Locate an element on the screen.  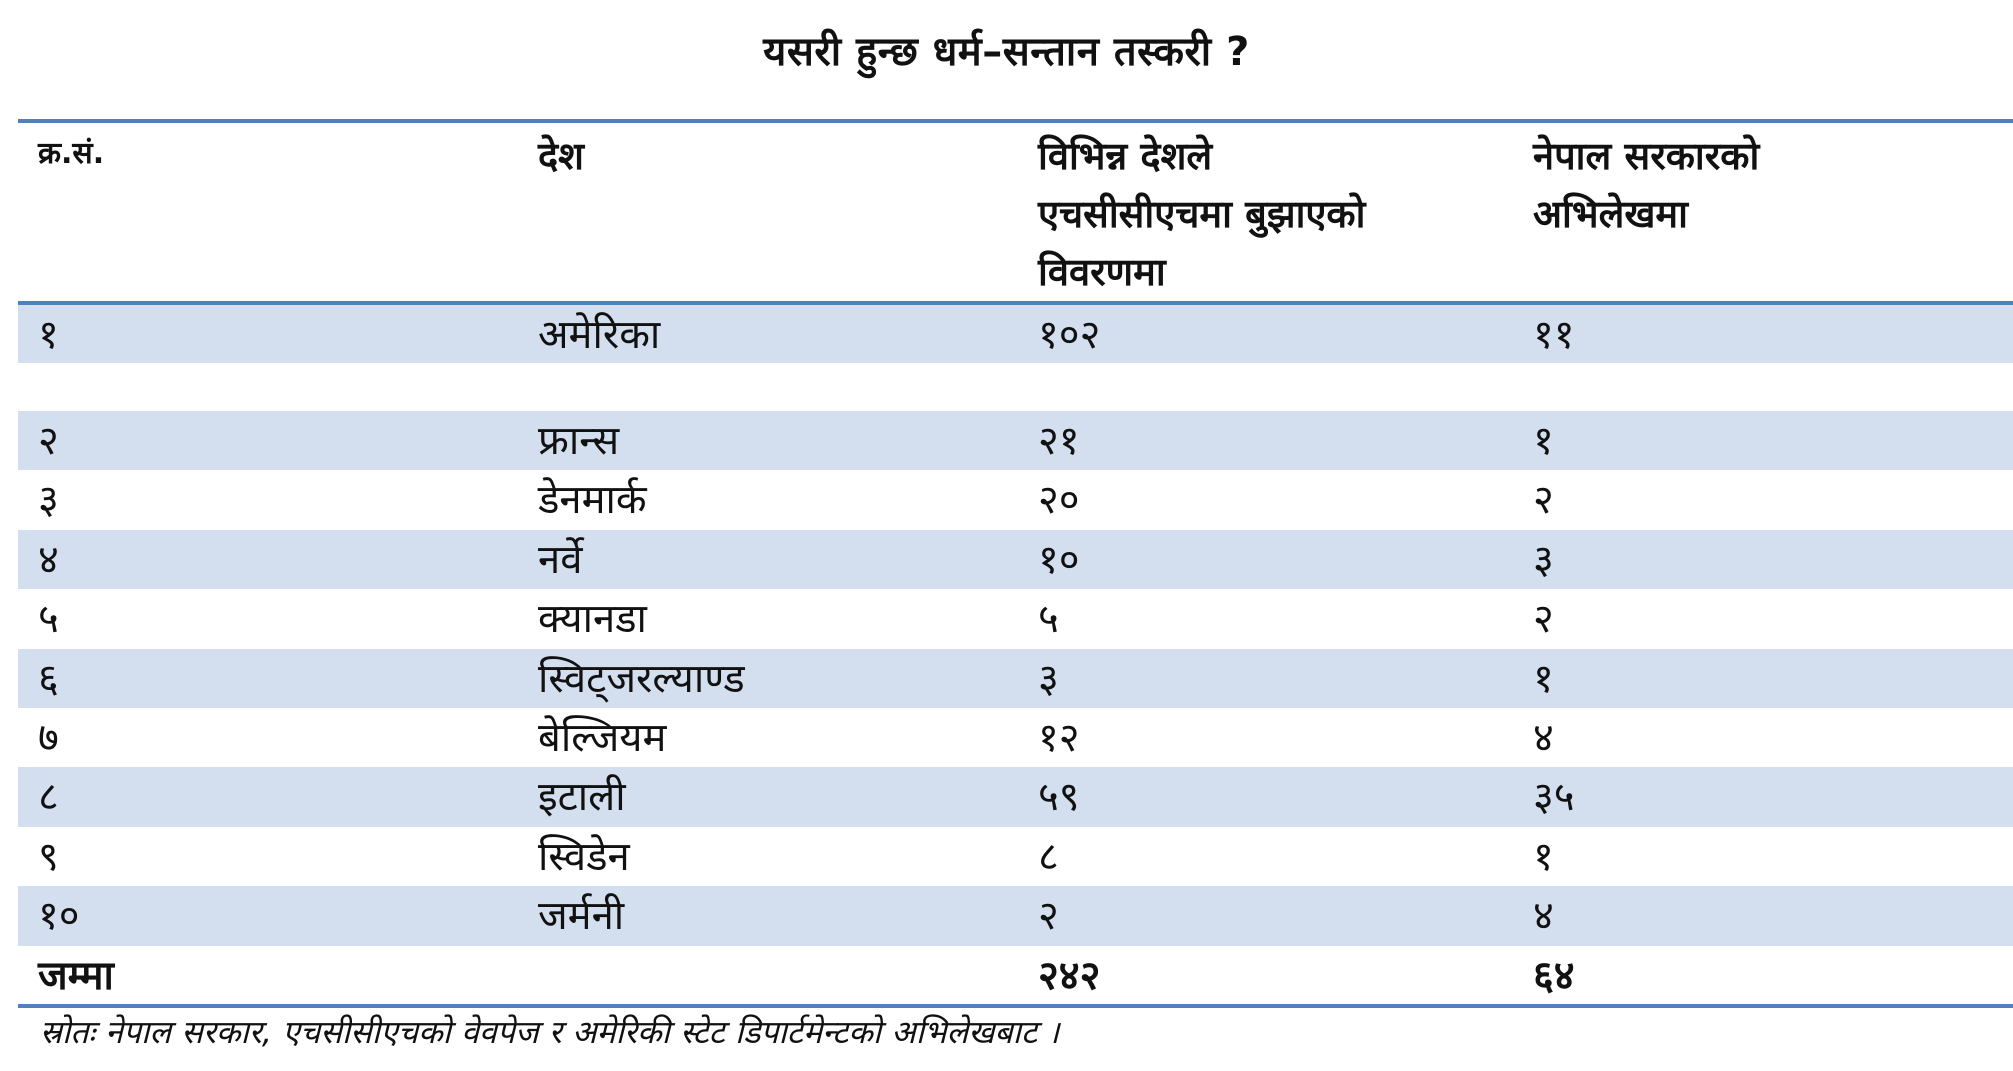
table-row: १ अमेरिका १०२ ११ is located at coordinates (1015, 334).